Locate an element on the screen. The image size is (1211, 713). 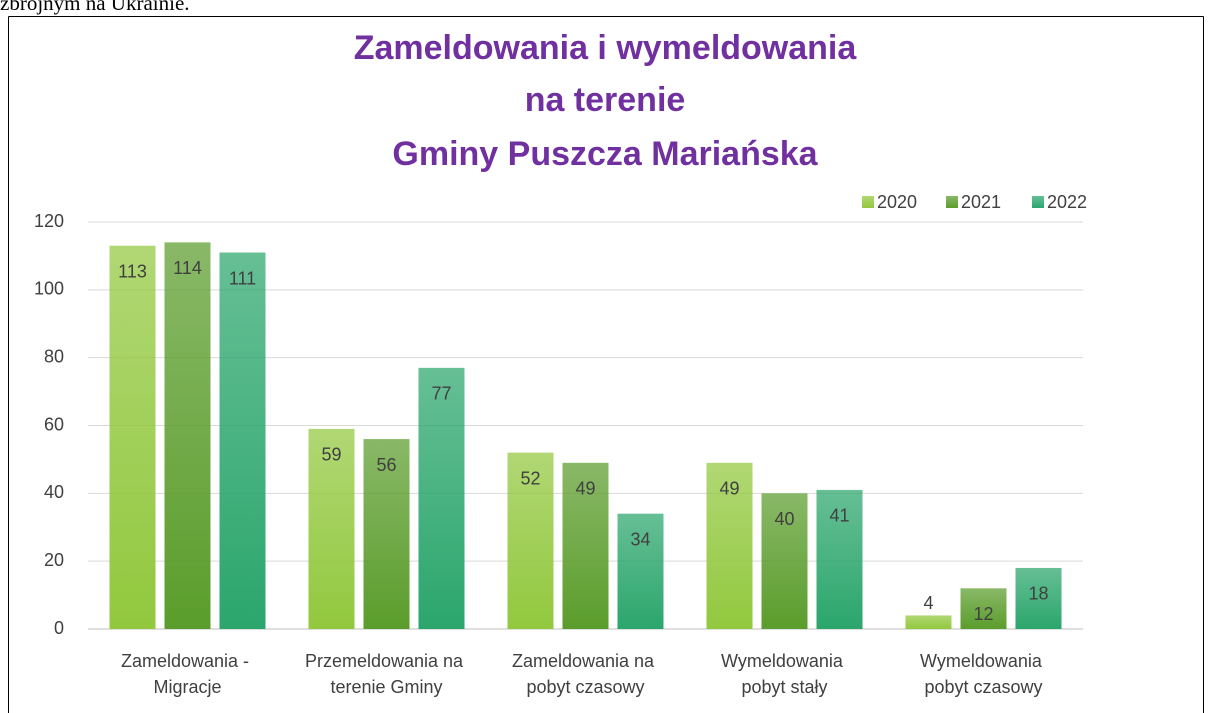
y-tick-label: 120 is located at coordinates (49, 221).